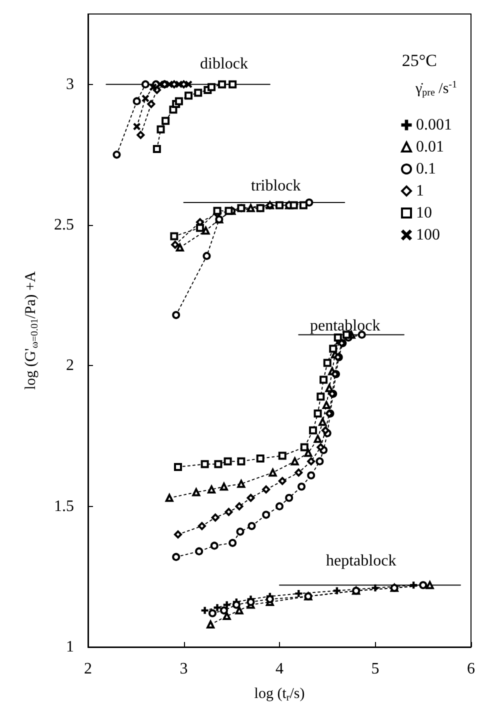 The height and width of the screenshot is (717, 487). What do you see at coordinates (471, 669) in the screenshot?
I see `x-tick-label: 6` at bounding box center [471, 669].